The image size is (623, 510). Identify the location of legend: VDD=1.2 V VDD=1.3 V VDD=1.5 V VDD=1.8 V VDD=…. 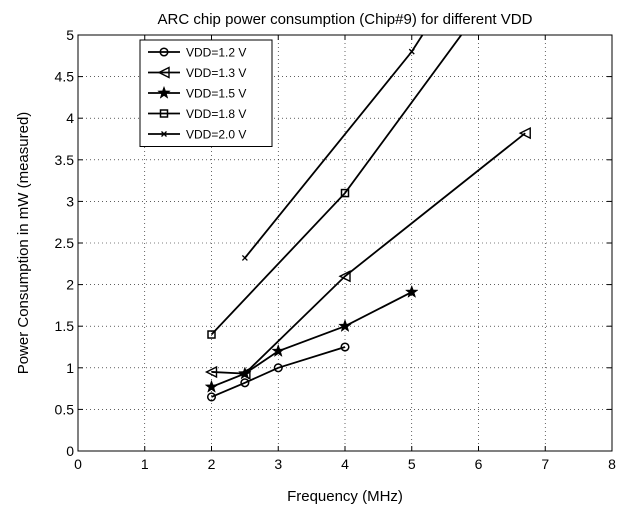
(206, 93).